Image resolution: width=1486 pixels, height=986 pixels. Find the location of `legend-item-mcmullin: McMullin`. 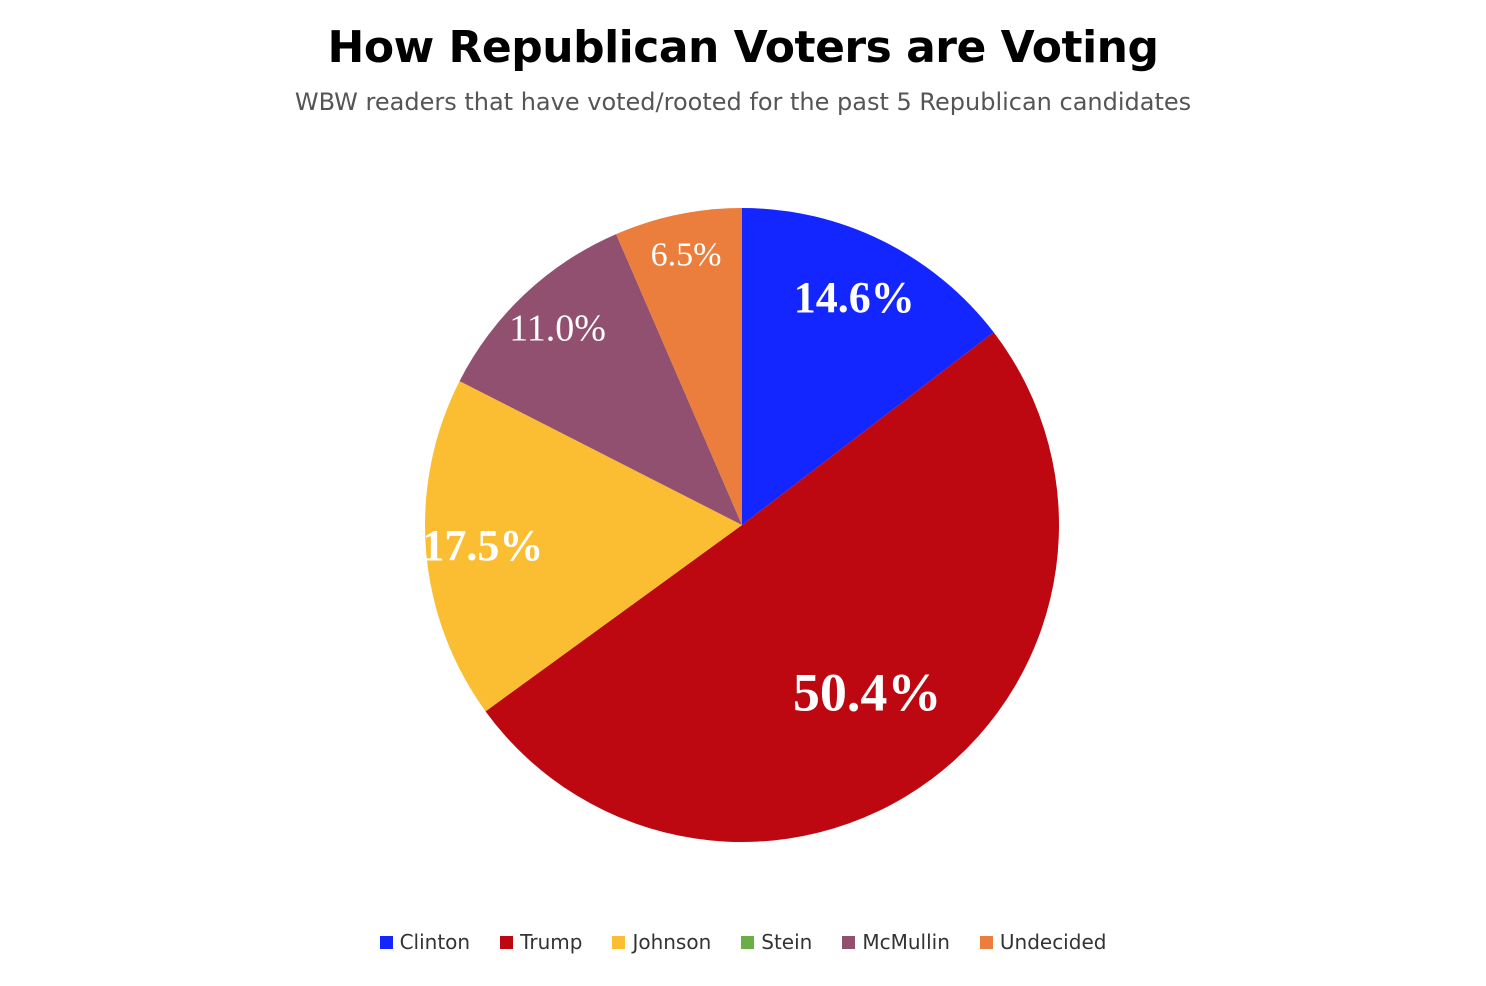

legend-item-mcmullin: McMullin is located at coordinates (896, 942).